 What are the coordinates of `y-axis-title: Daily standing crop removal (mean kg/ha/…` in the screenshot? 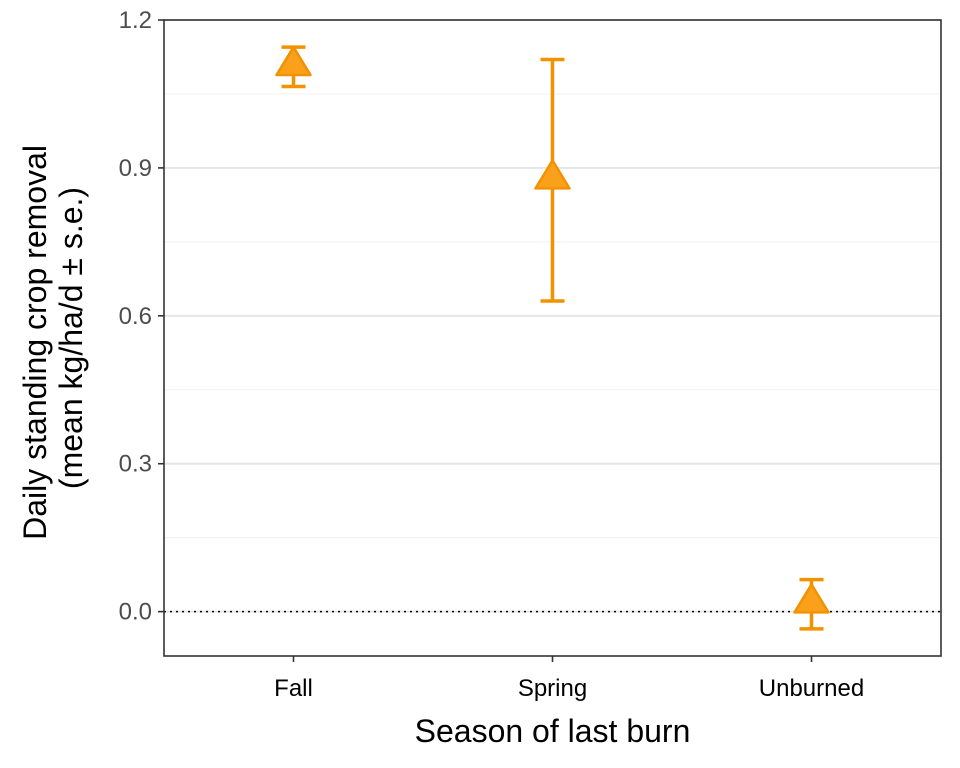 It's located at (53, 338).